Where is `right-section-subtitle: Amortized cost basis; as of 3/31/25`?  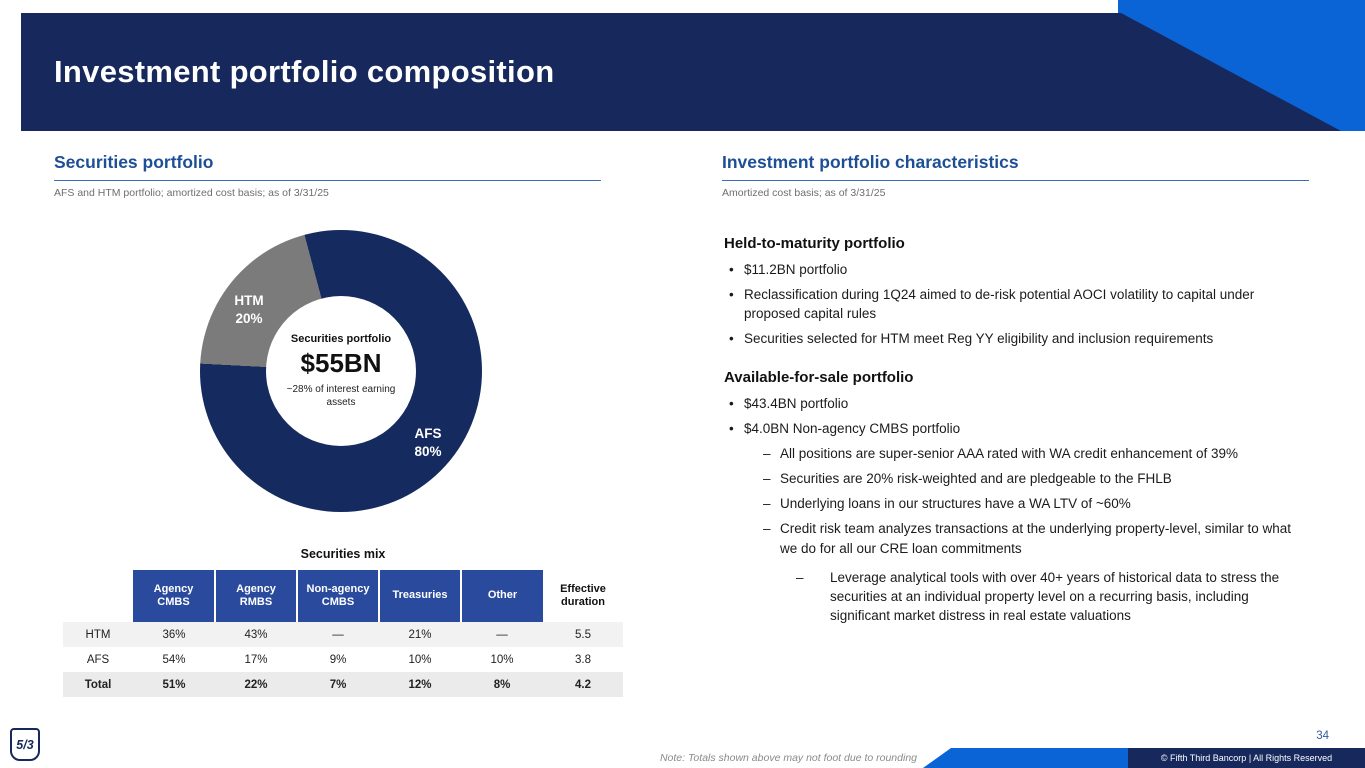 right-section-subtitle: Amortized cost basis; as of 3/31/25 is located at coordinates (804, 193).